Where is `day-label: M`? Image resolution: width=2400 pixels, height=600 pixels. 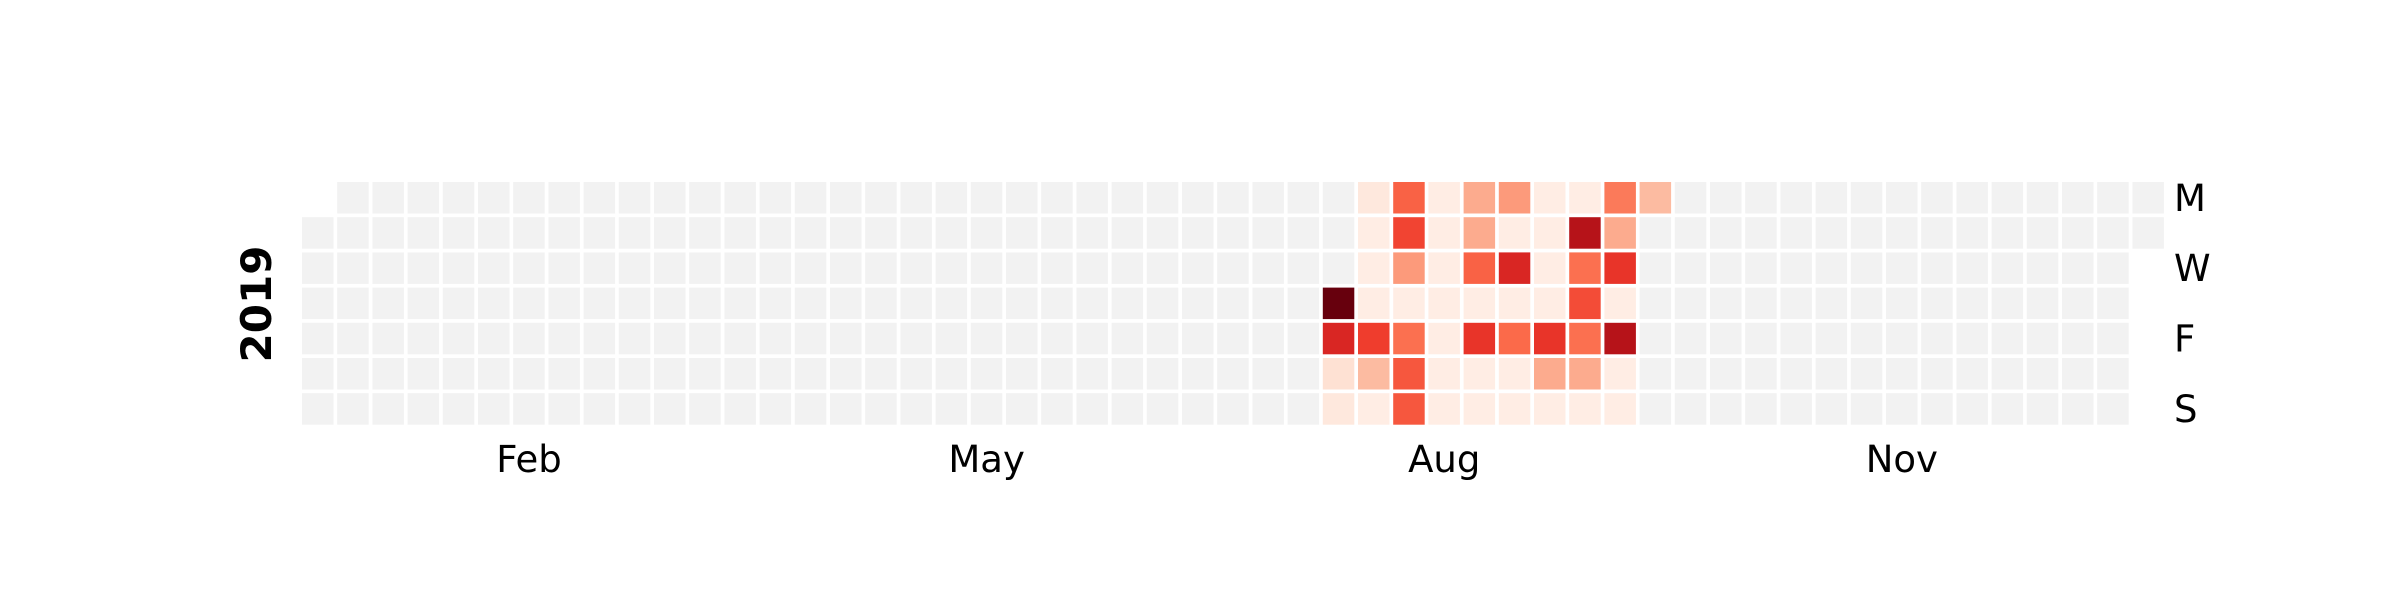
day-label: M is located at coordinates (2190, 198).